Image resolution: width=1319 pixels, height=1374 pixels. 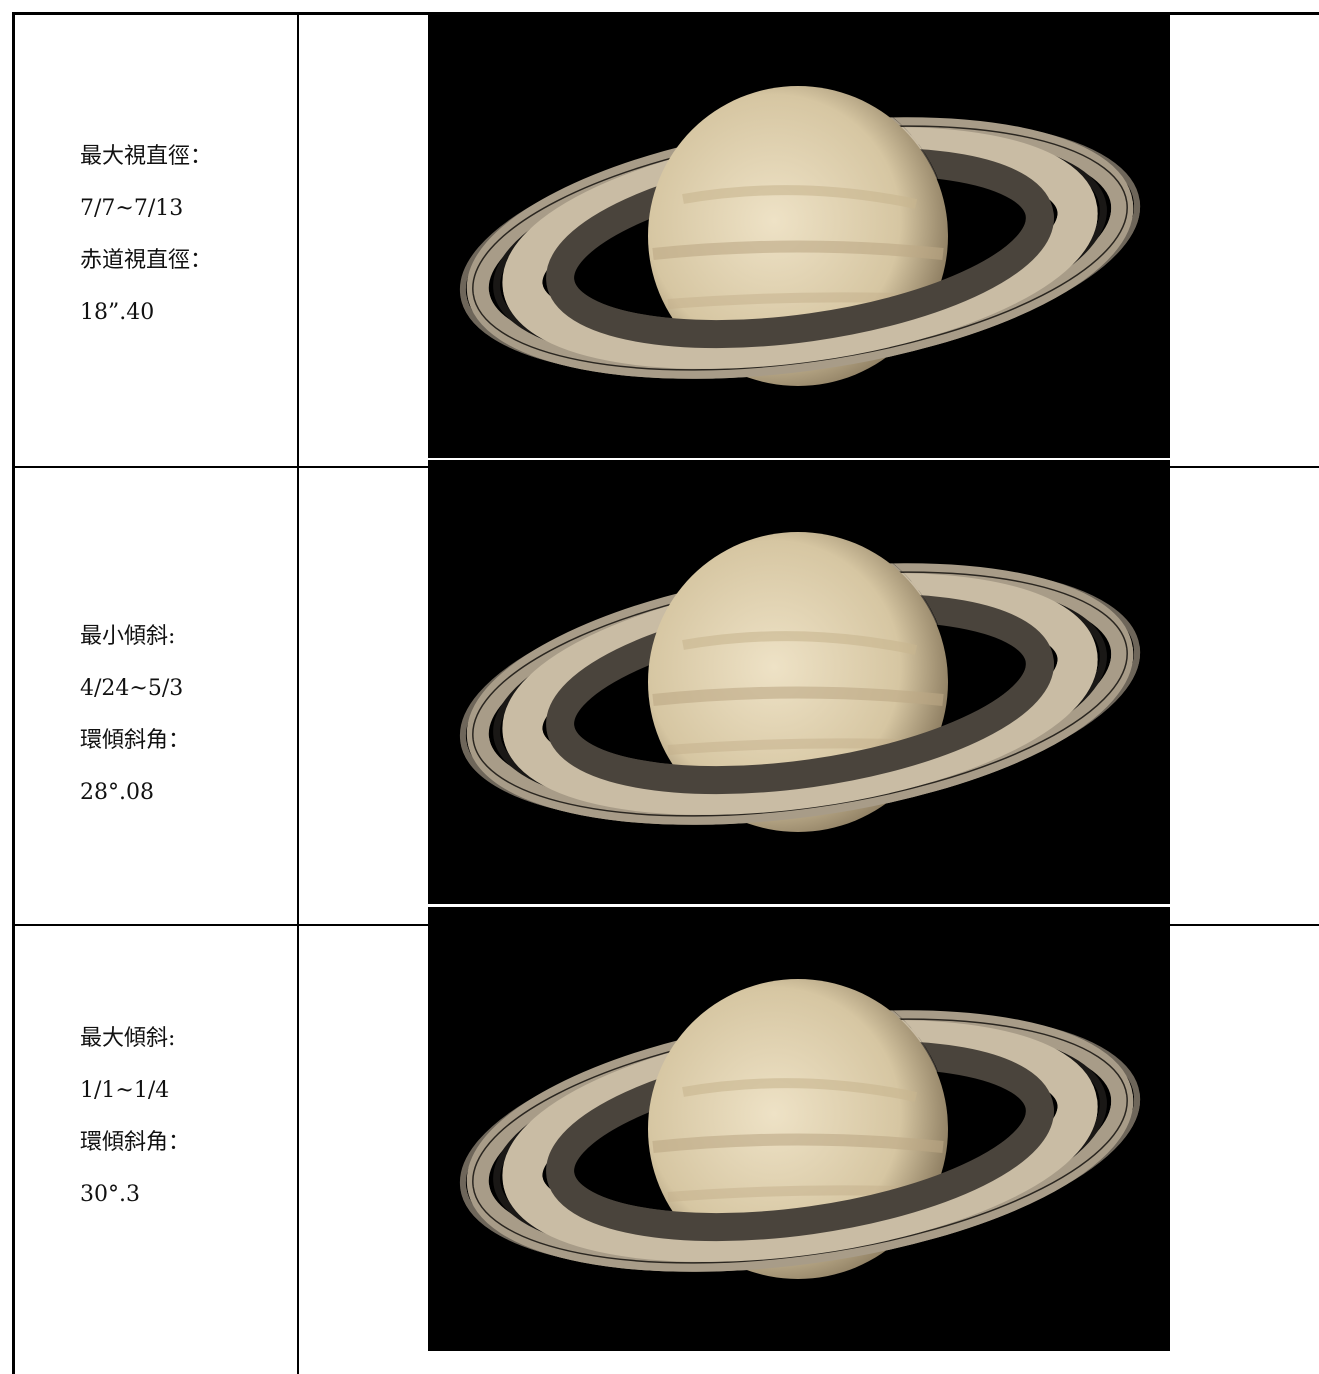 What do you see at coordinates (117, 792) in the screenshot?
I see `text-line: 28°.08` at bounding box center [117, 792].